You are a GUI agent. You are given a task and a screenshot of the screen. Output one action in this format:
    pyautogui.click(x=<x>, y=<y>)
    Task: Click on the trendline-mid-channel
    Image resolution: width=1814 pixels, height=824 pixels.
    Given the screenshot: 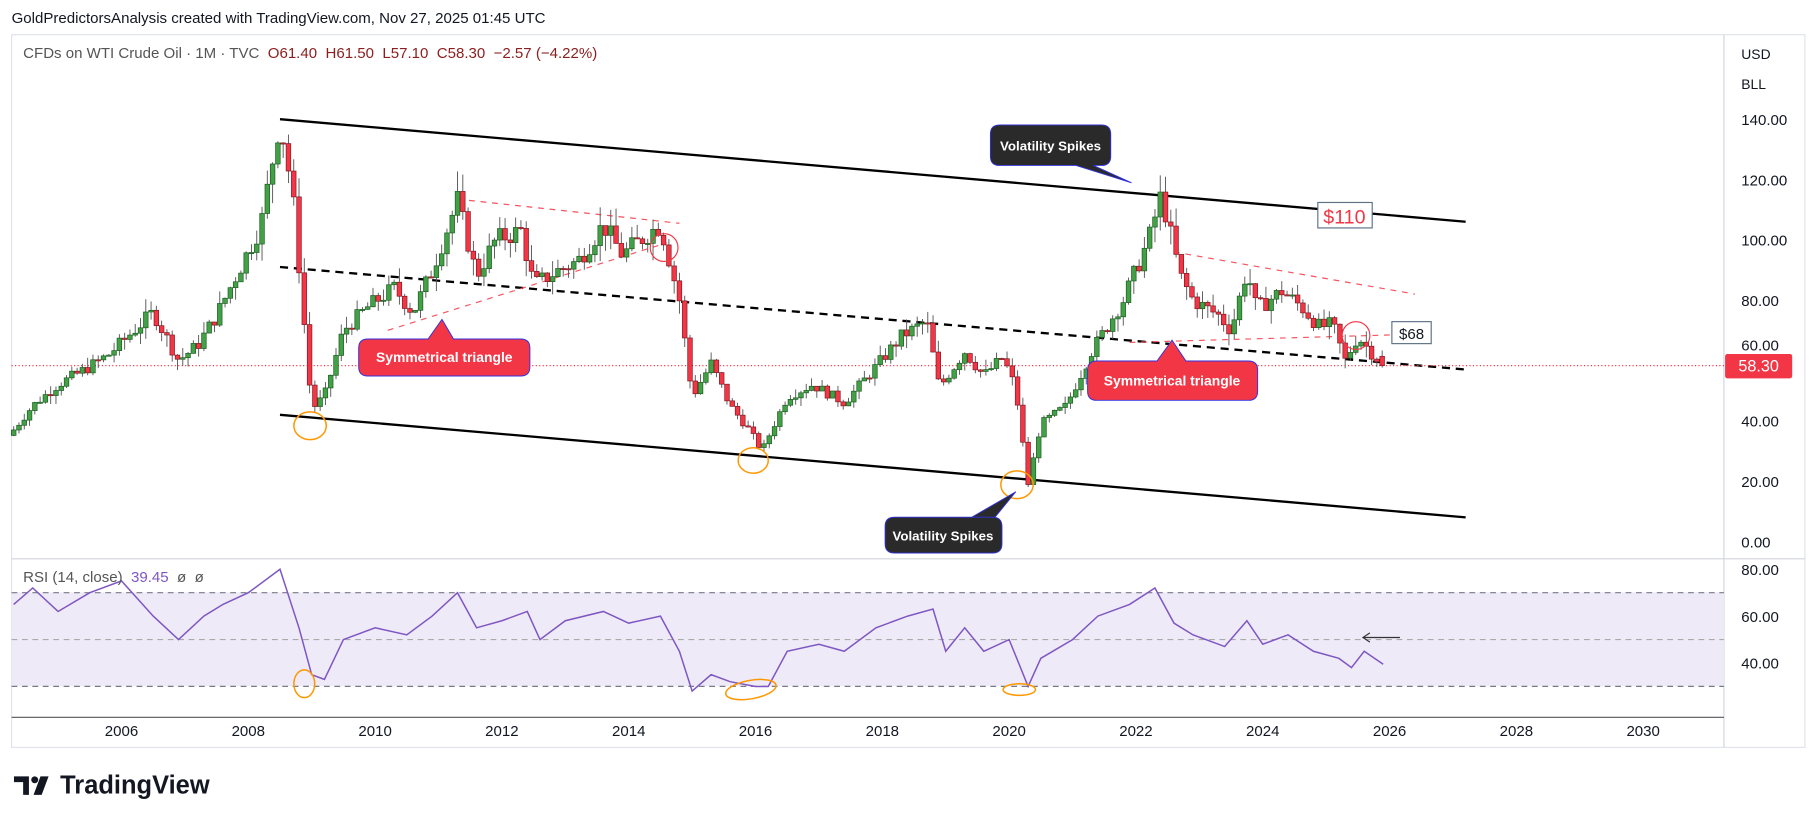 What is the action you would take?
    pyautogui.click(x=872, y=318)
    